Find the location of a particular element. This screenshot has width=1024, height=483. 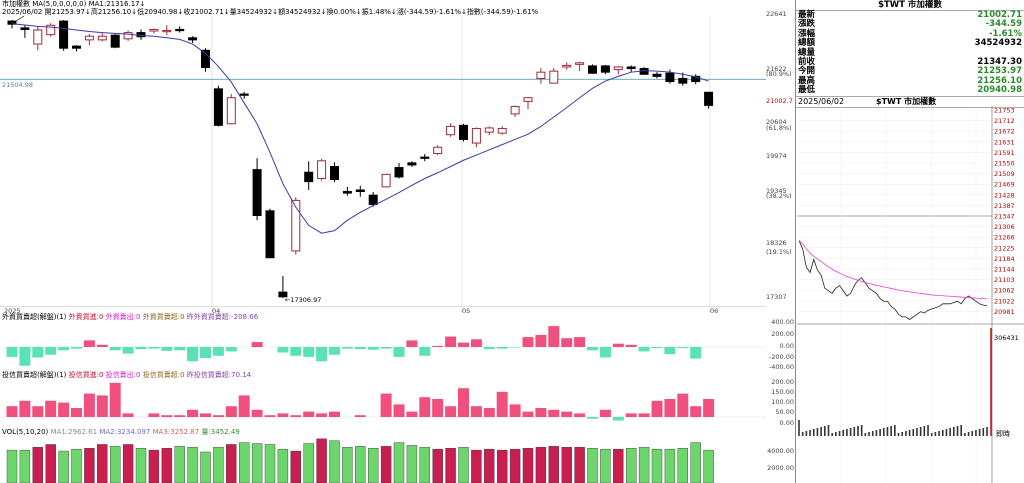

quote-value: 21256.10 is located at coordinates (999, 80).